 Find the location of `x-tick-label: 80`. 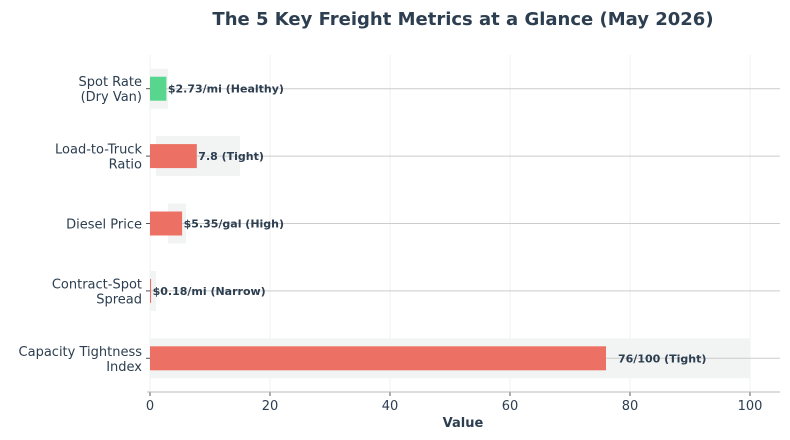

x-tick-label: 80 is located at coordinates (630, 406).